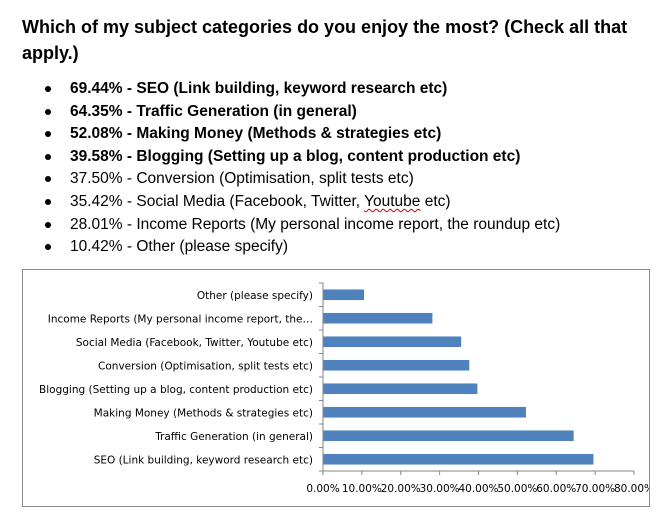  I want to click on answer-item: 10.42% - Other (please specify), so click(302, 247).